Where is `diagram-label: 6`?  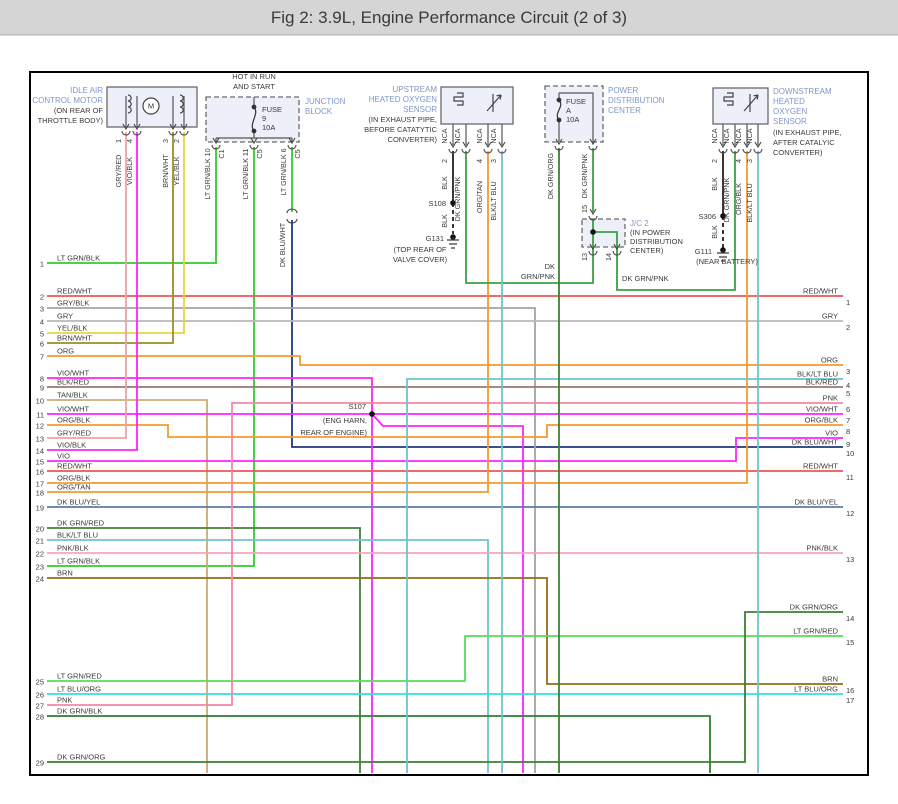
diagram-label: 6 is located at coordinates (42, 344).